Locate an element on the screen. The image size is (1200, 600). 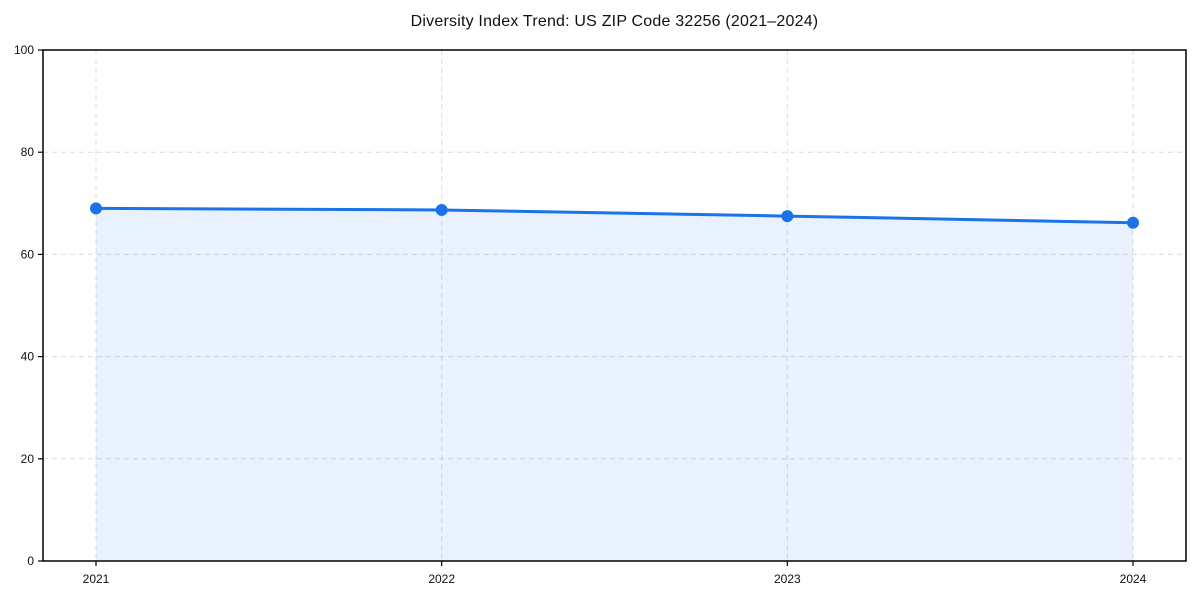
y-tick-label: 40 is located at coordinates (28, 357).